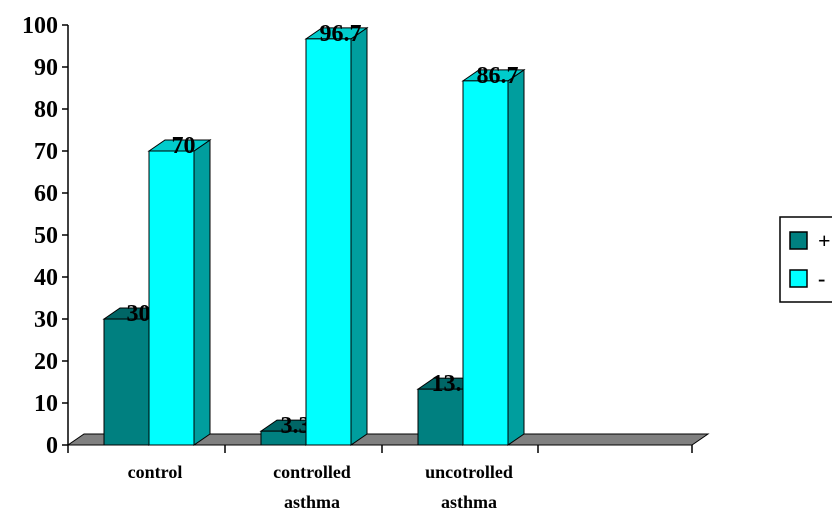 The width and height of the screenshot is (832, 518). What do you see at coordinates (46, 278) in the screenshot?
I see `y-tick-label: 40` at bounding box center [46, 278].